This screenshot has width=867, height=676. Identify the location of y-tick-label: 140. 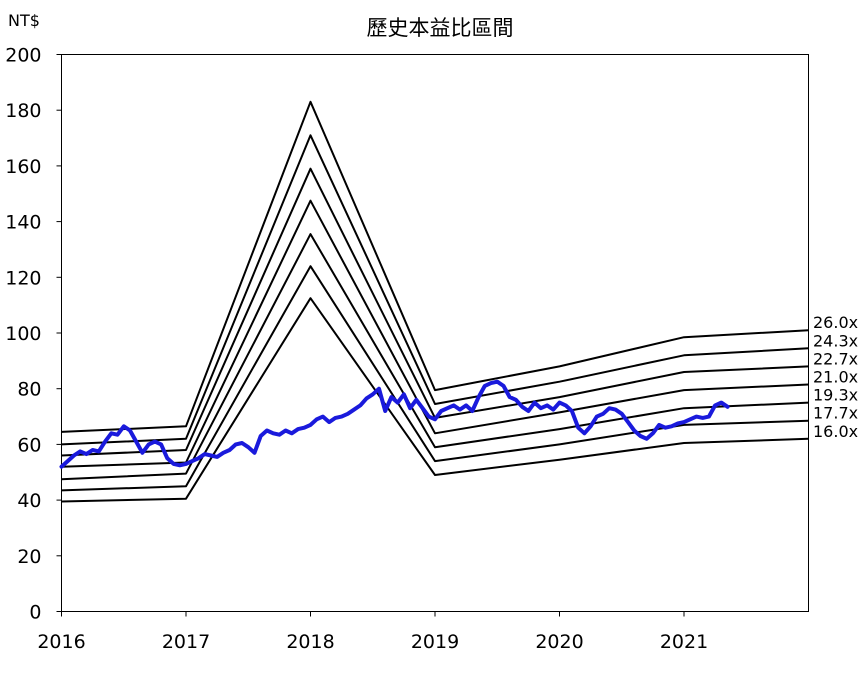
(23, 223).